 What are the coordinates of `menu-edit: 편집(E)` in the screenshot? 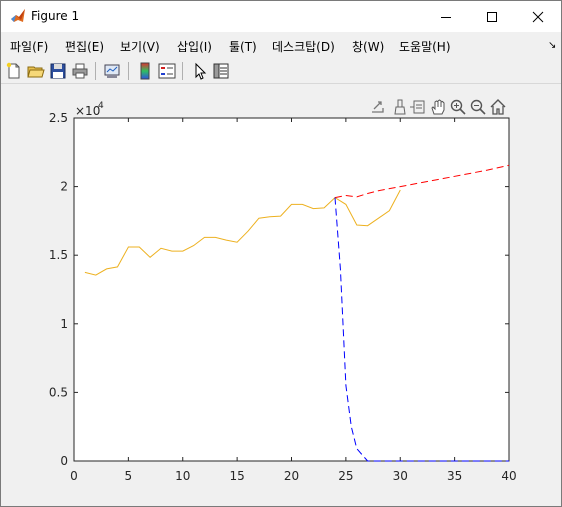 It's located at (84, 46).